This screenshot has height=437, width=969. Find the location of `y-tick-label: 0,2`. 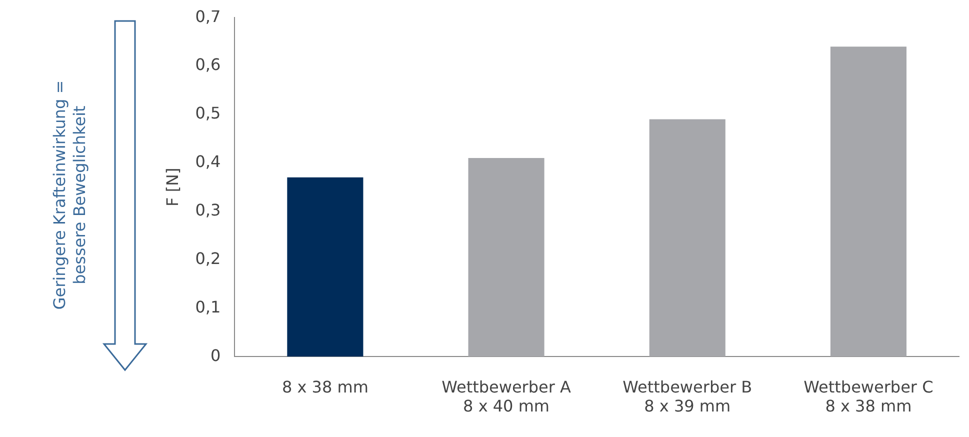

y-tick-label: 0,2 is located at coordinates (208, 258).